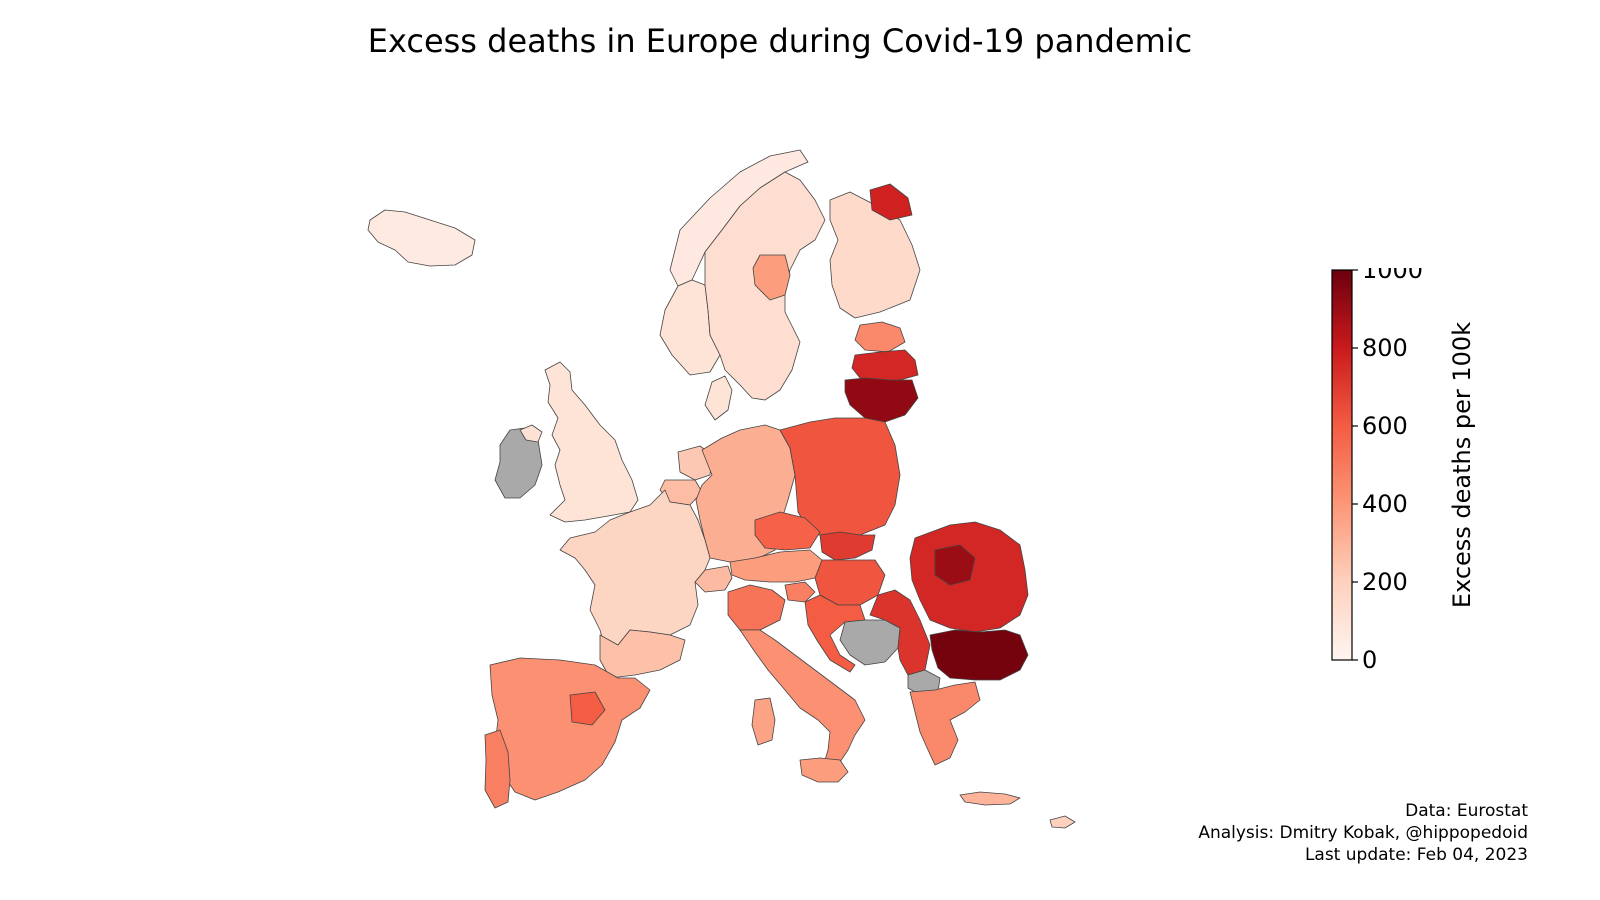 The height and width of the screenshot is (900, 1600). What do you see at coordinates (1385, 348) in the screenshot?
I see `colorbar-tick-label: 800` at bounding box center [1385, 348].